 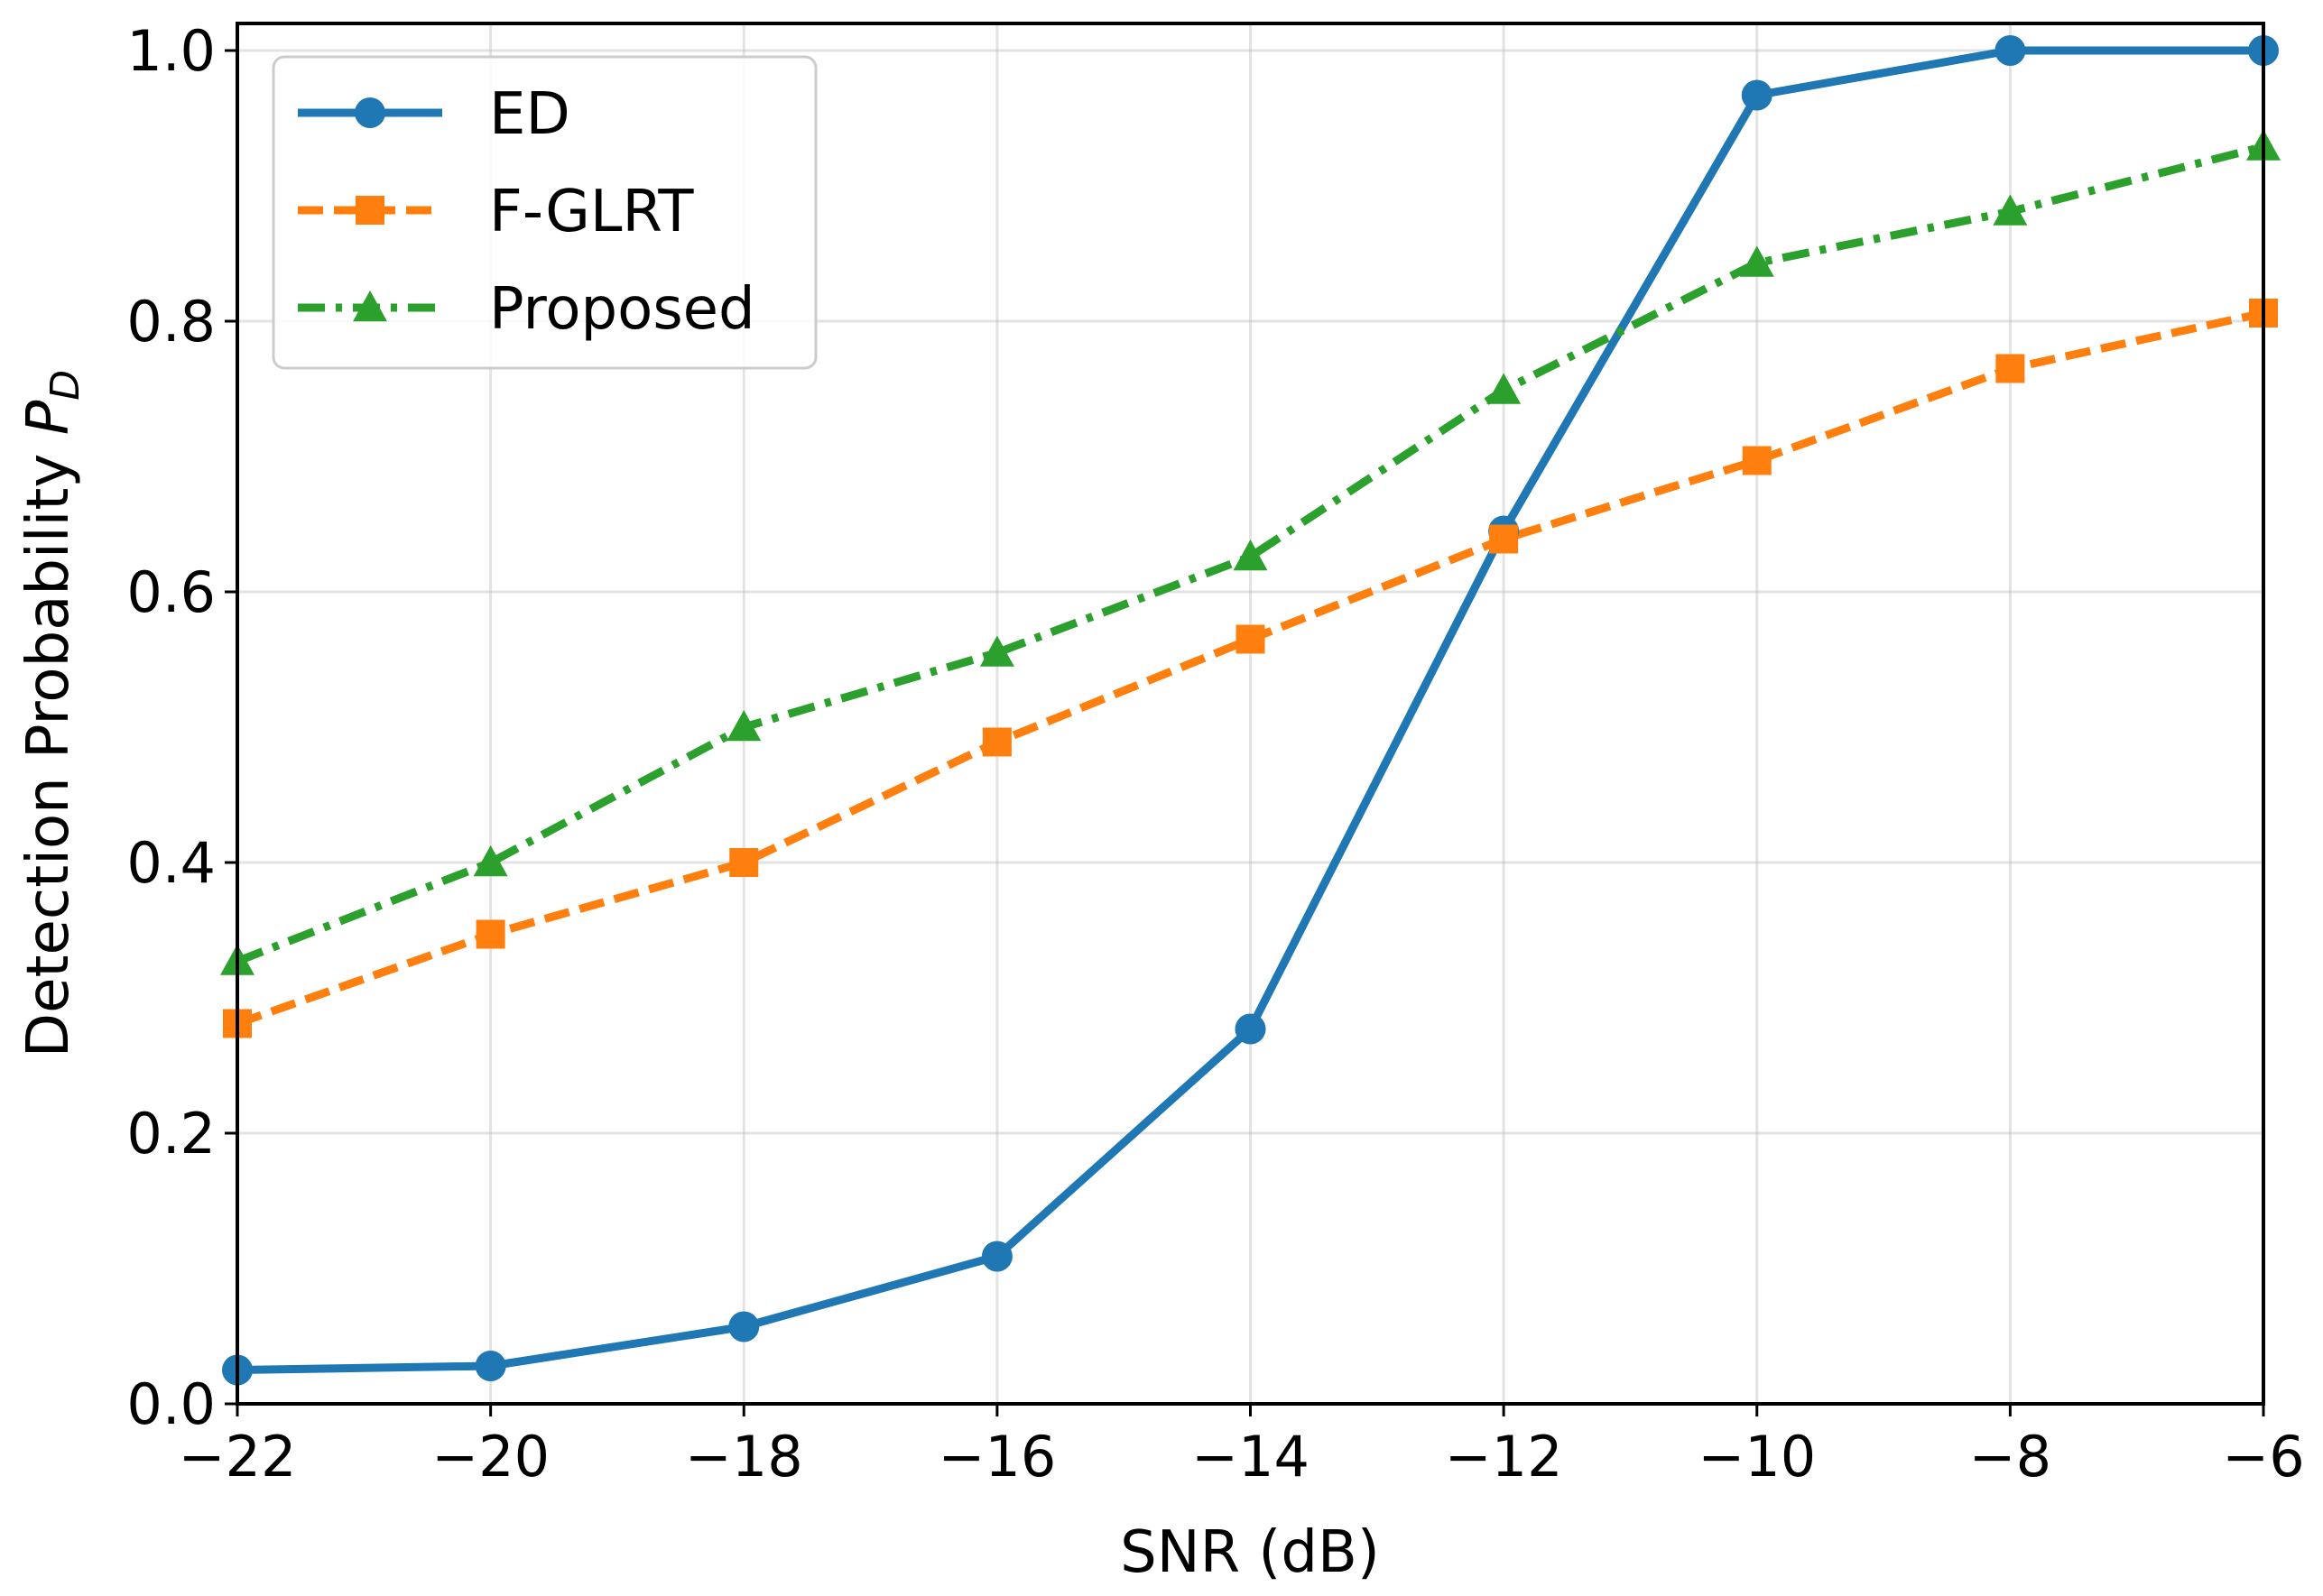 I want to click on x-tick-label: −16, so click(x=997, y=1457).